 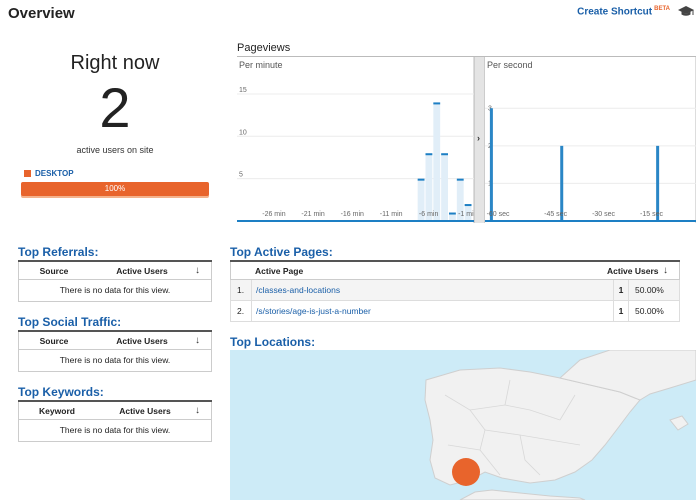 I want to click on y-tick-label: 10, so click(x=243, y=132).